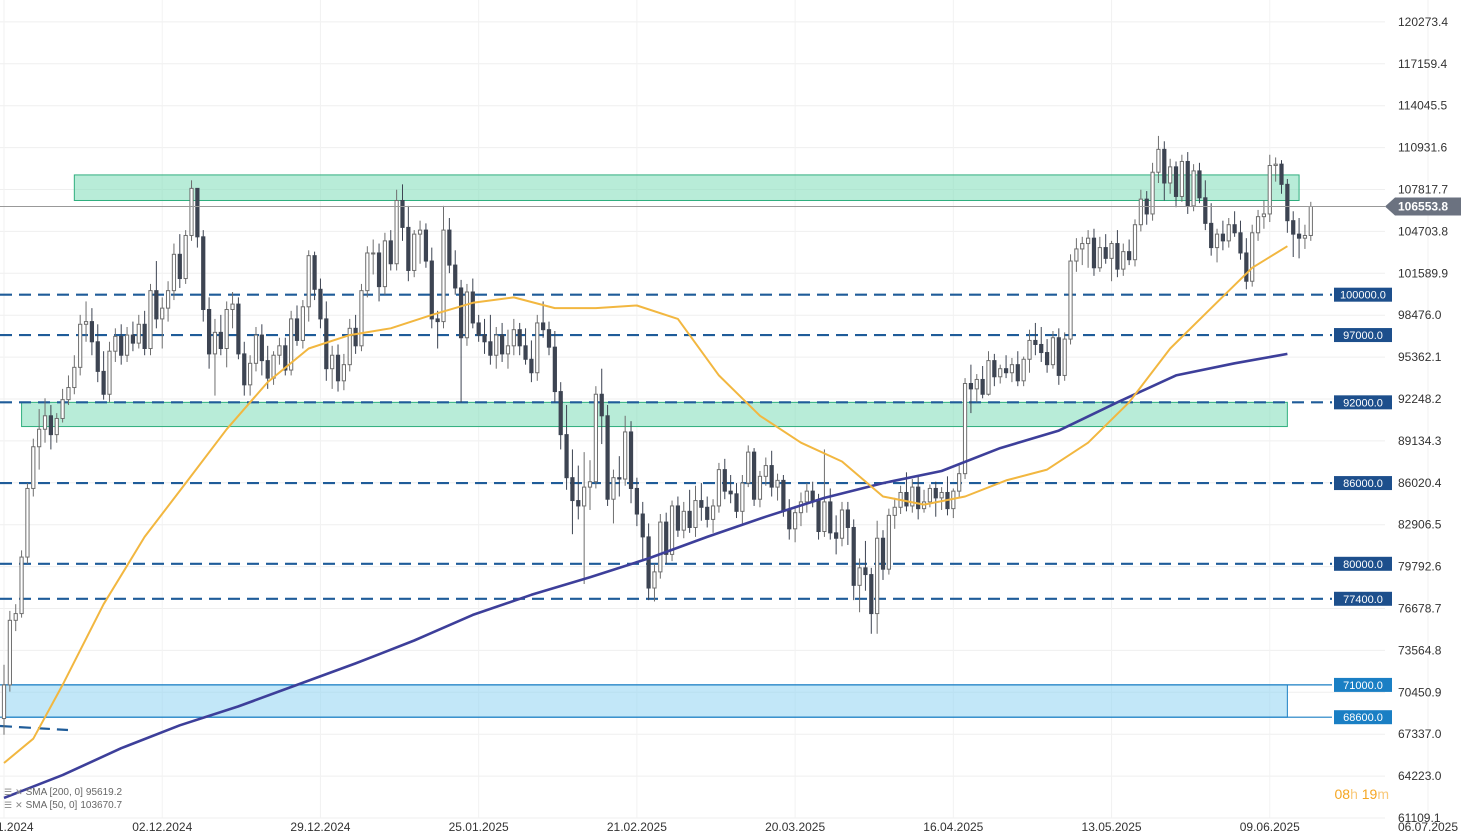 This screenshot has height=840, width=1463. Describe the element at coordinates (1420, 608) in the screenshot. I see `y-tick-label: 76678.7` at that location.